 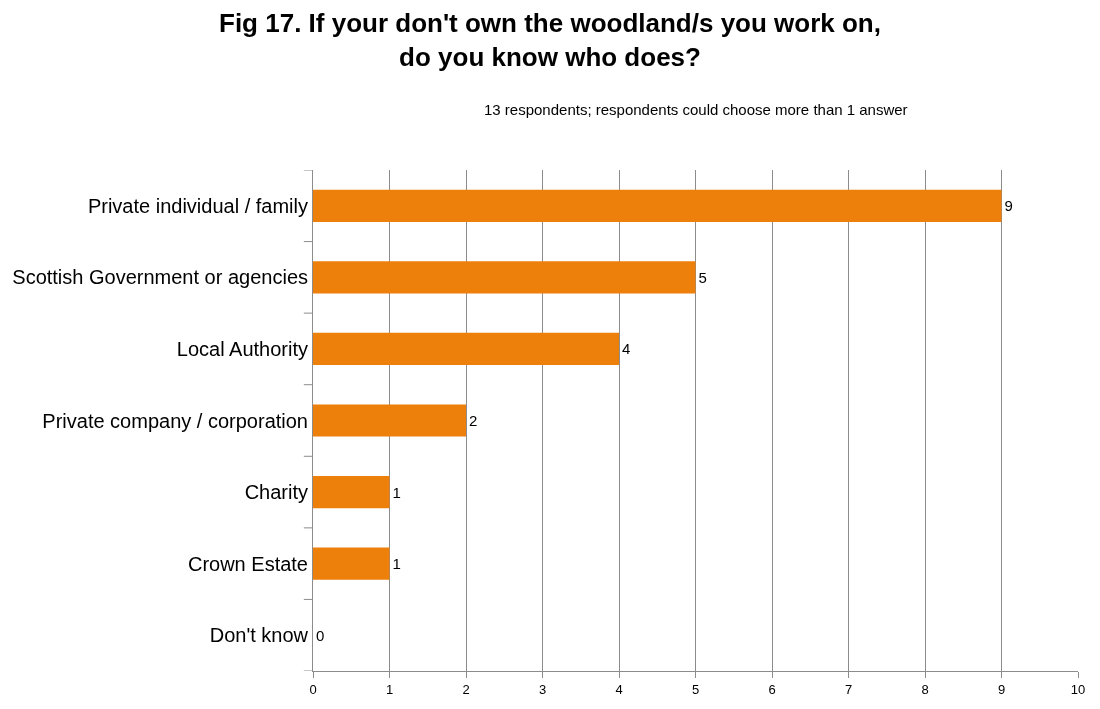 What do you see at coordinates (466, 689) in the screenshot?
I see `x-tick-label: 2` at bounding box center [466, 689].